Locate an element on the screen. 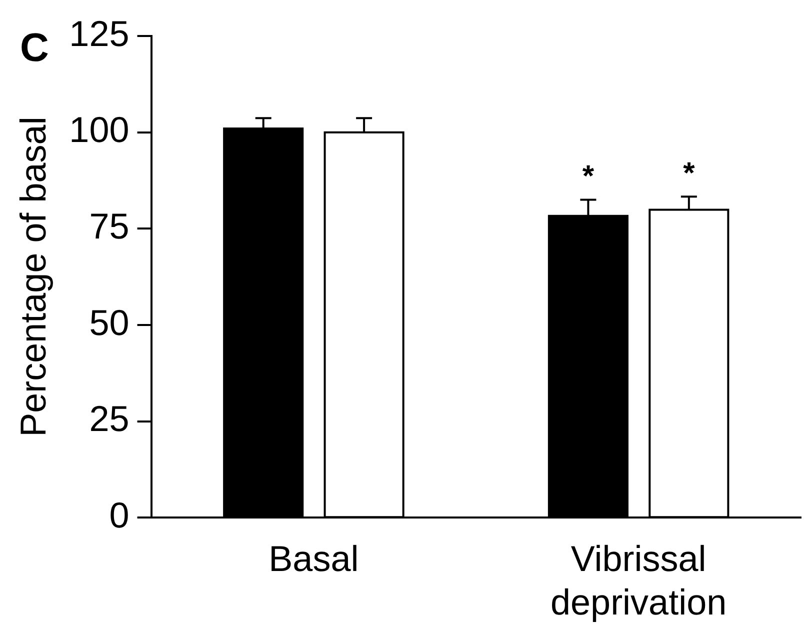  x-tick-label: Basal is located at coordinates (313, 559).